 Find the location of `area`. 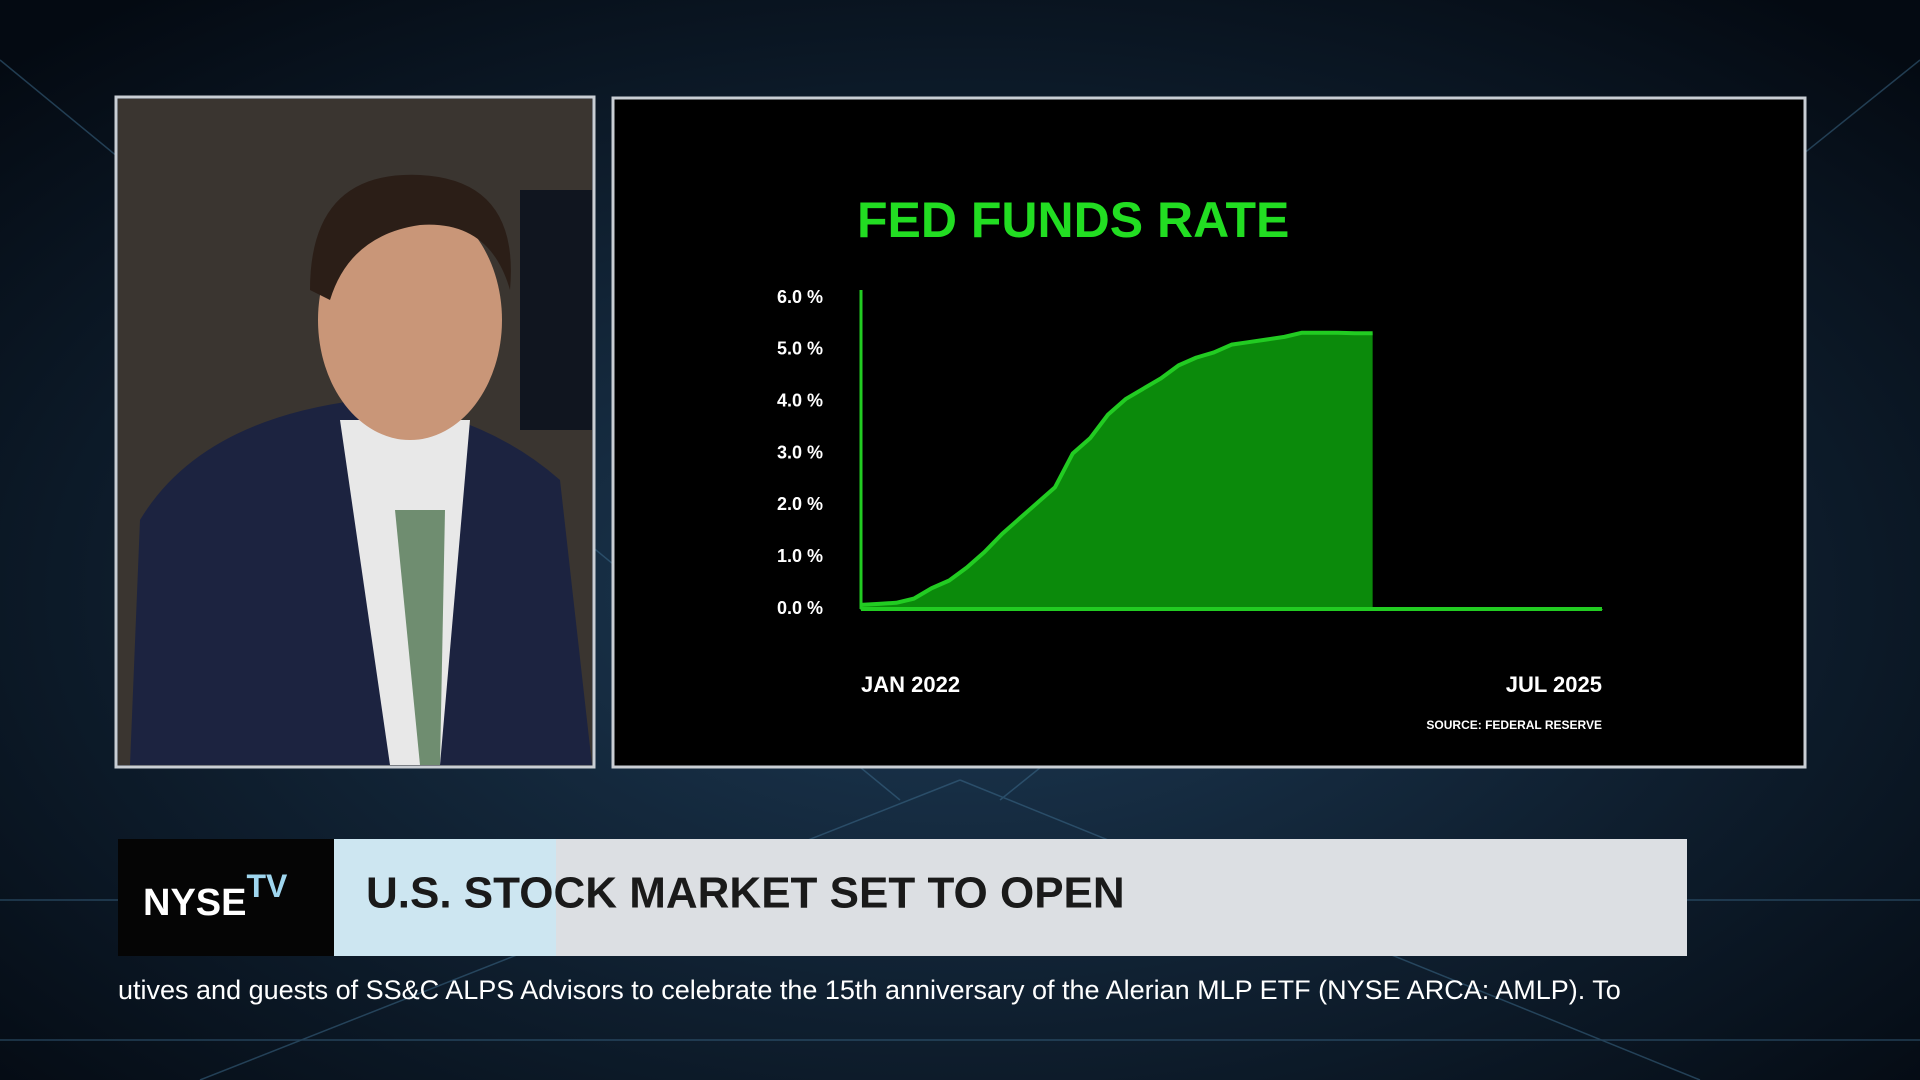

area is located at coordinates (1117, 470).